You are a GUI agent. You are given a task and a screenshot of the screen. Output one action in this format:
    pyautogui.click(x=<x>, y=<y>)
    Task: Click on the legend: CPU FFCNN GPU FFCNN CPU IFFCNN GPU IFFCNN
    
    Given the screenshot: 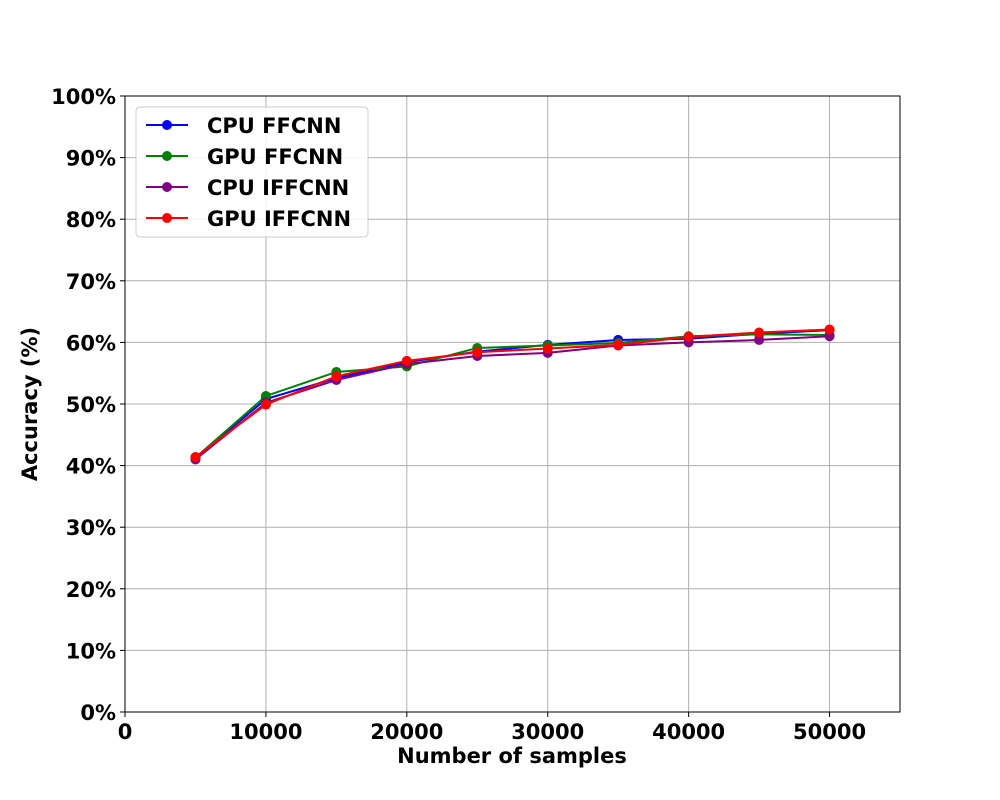 What is the action you would take?
    pyautogui.click(x=252, y=172)
    